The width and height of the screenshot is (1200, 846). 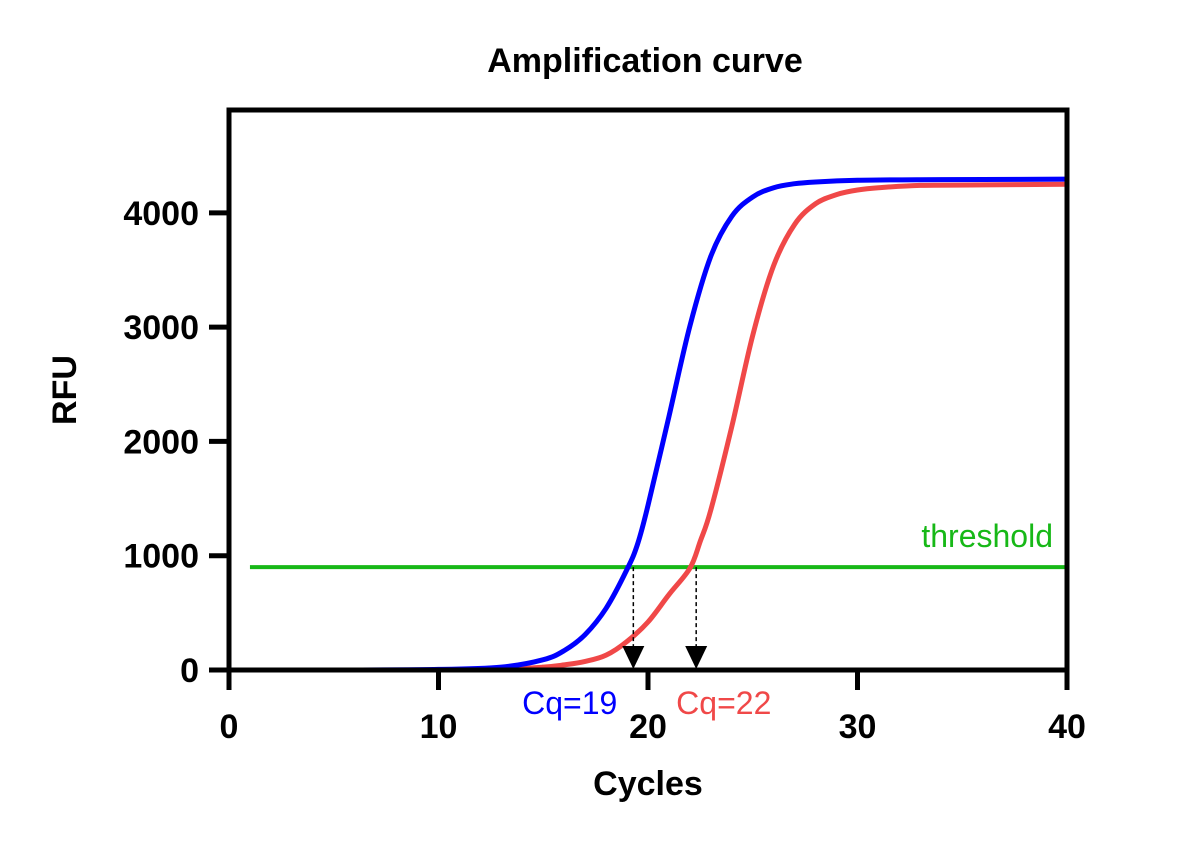 What do you see at coordinates (161, 214) in the screenshot?
I see `y-tick-label: 4000` at bounding box center [161, 214].